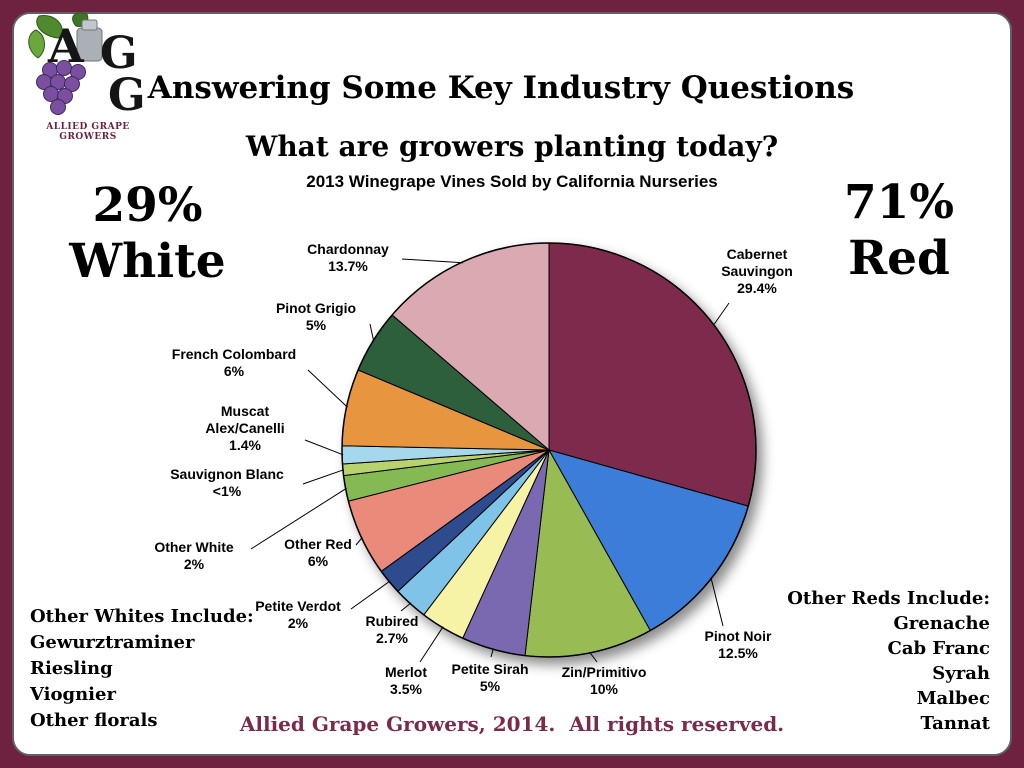  Describe the element at coordinates (939, 648) in the screenshot. I see `other-reds-item: Cab Franc` at that location.